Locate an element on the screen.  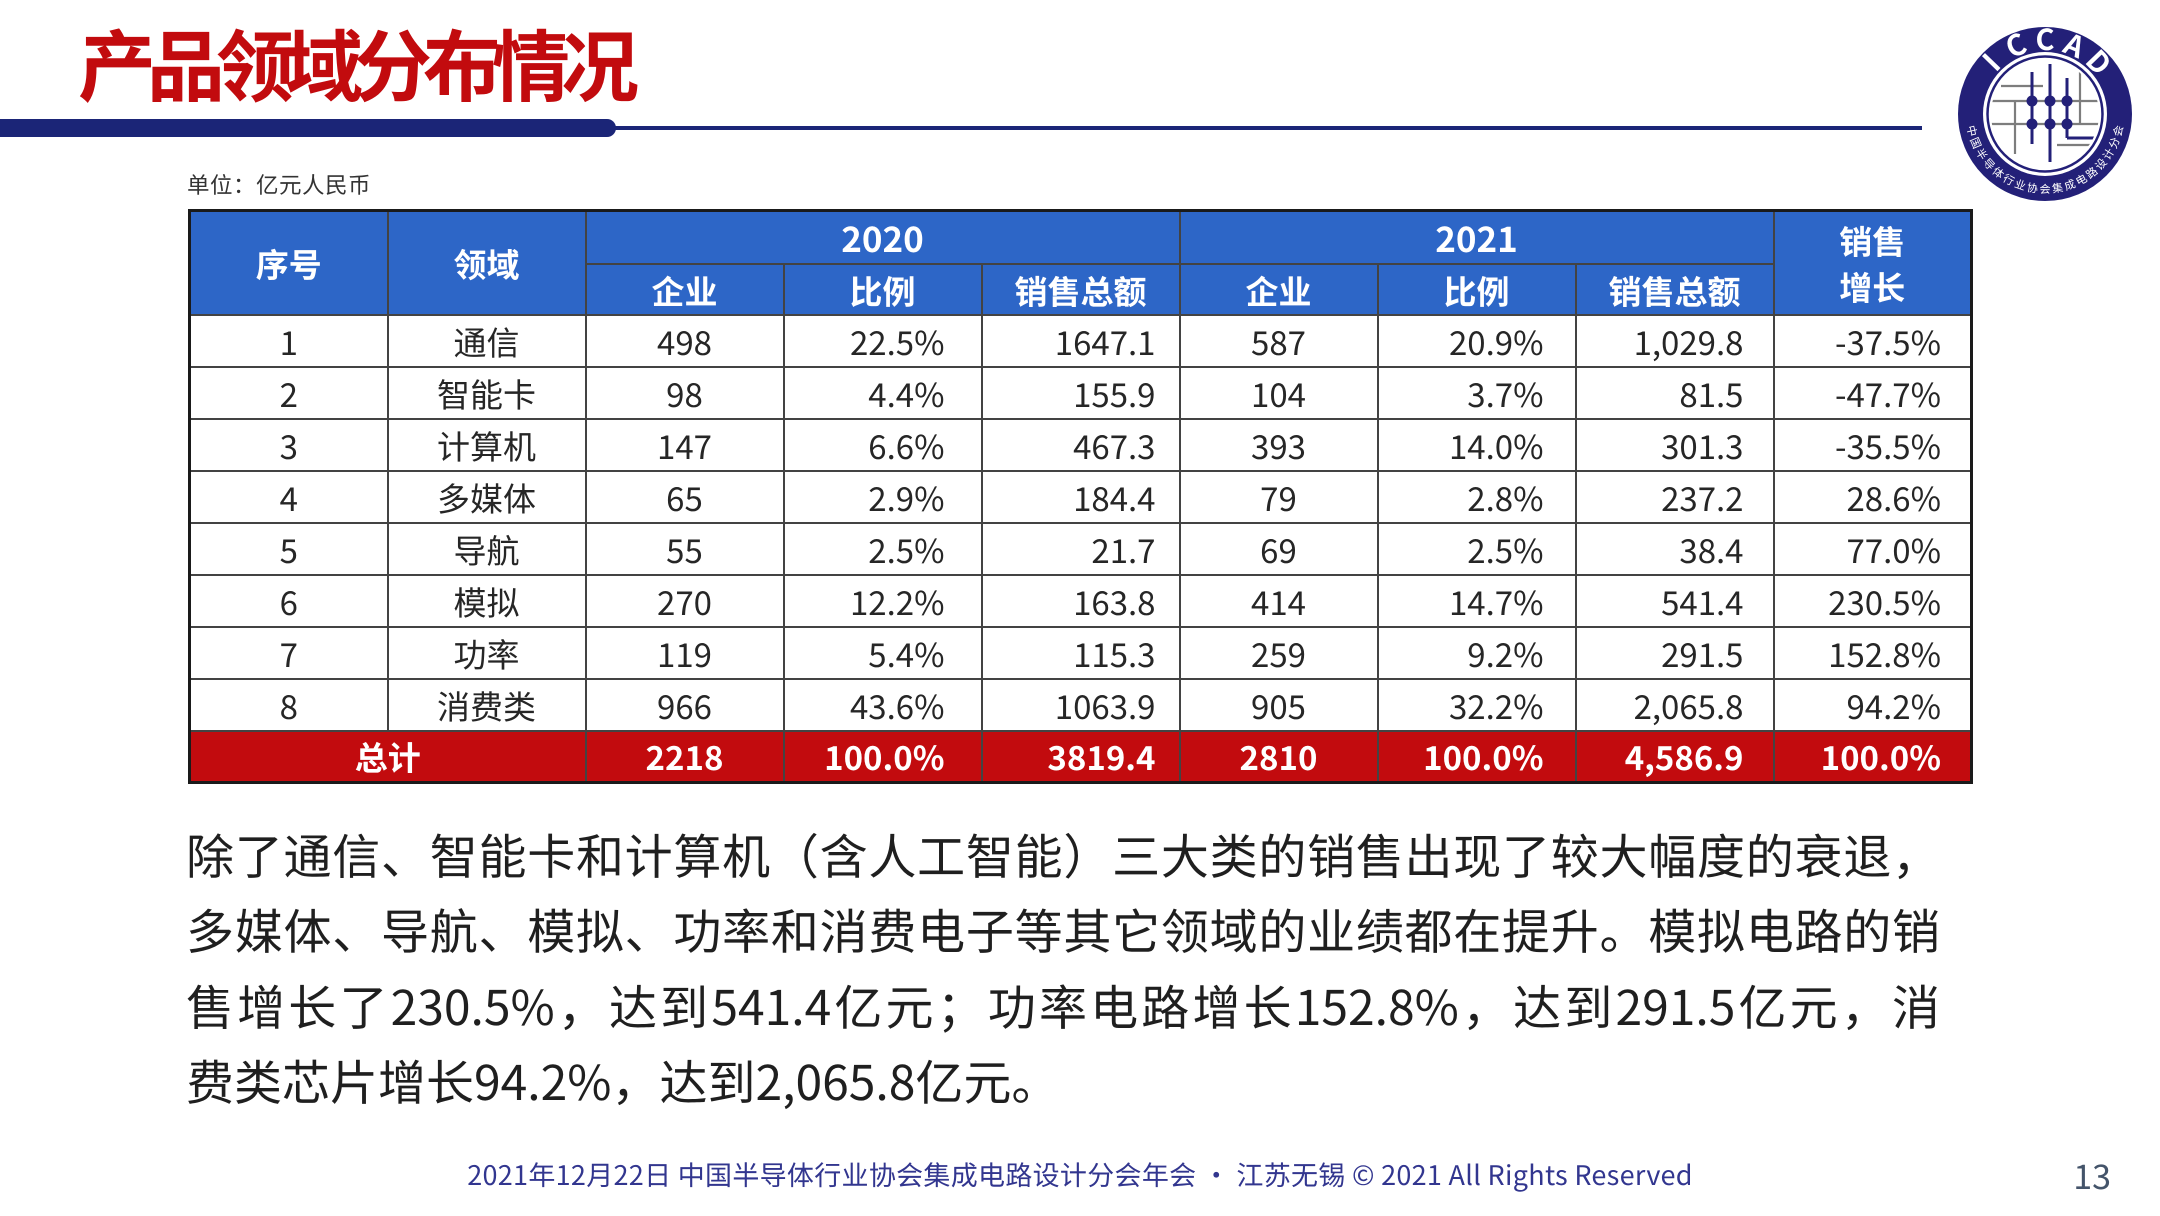
cell-total-ratio-2021: 100.0% is located at coordinates (1476, 756).